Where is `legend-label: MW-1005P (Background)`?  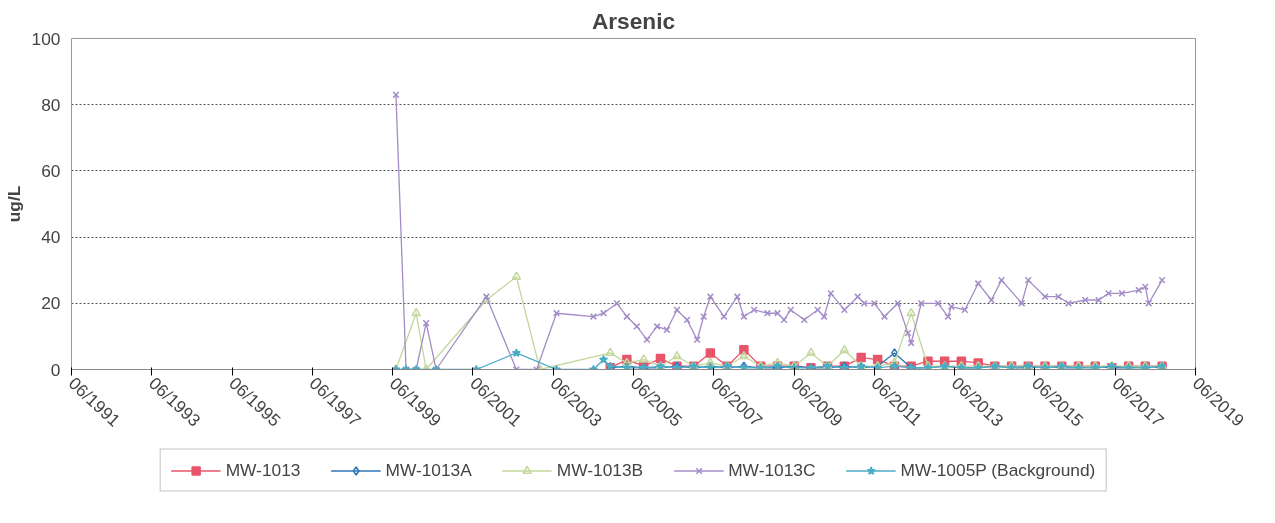
legend-label: MW-1005P (Background) is located at coordinates (998, 470).